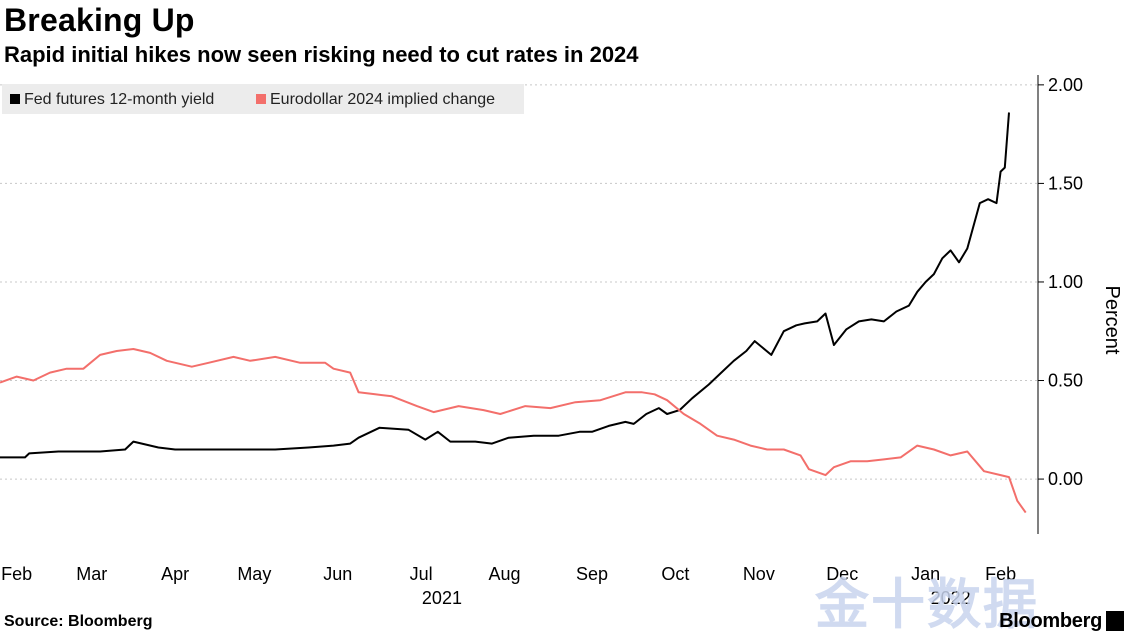  What do you see at coordinates (925, 574) in the screenshot?
I see `x-tick-label: Jan` at bounding box center [925, 574].